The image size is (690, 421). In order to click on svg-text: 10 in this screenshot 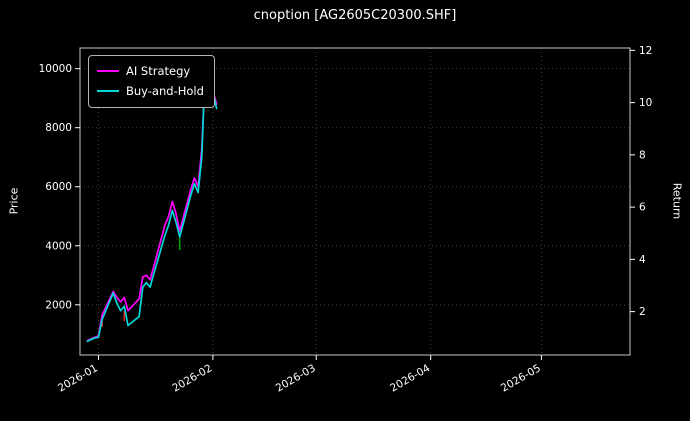, I will do `click(645, 103)`.